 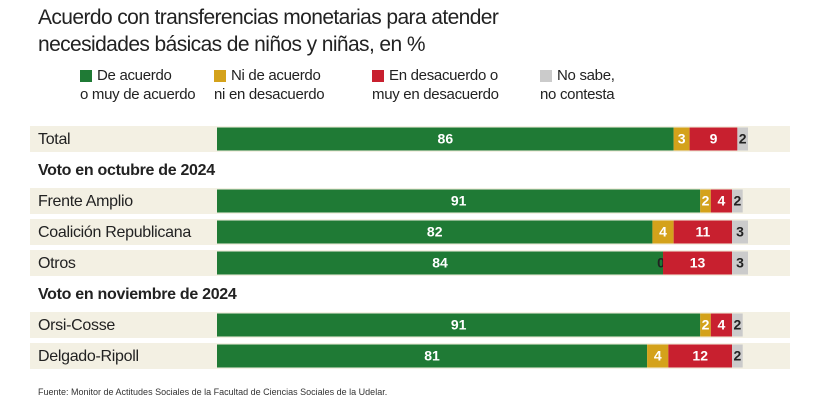 I want to click on legend-label: En desacuerdo o muy en desacuerdo, so click(x=435, y=85).